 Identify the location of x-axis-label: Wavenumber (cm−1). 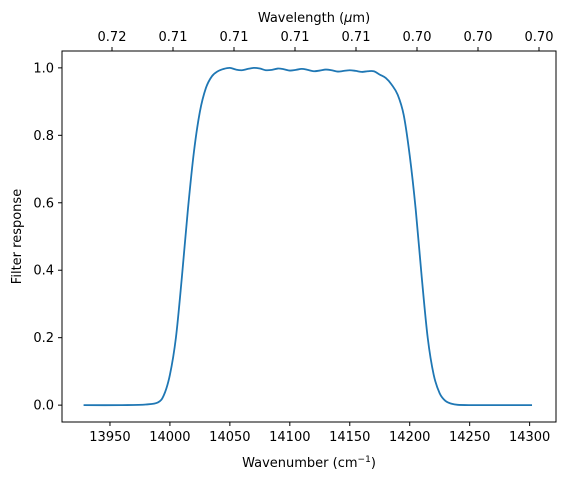
(309, 463).